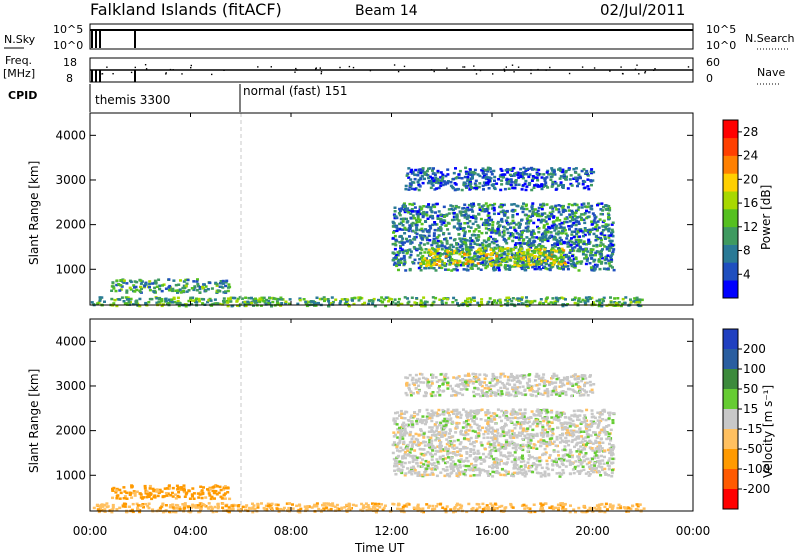 This screenshot has width=800, height=554. I want to click on nave-label: Nave, so click(771, 72).